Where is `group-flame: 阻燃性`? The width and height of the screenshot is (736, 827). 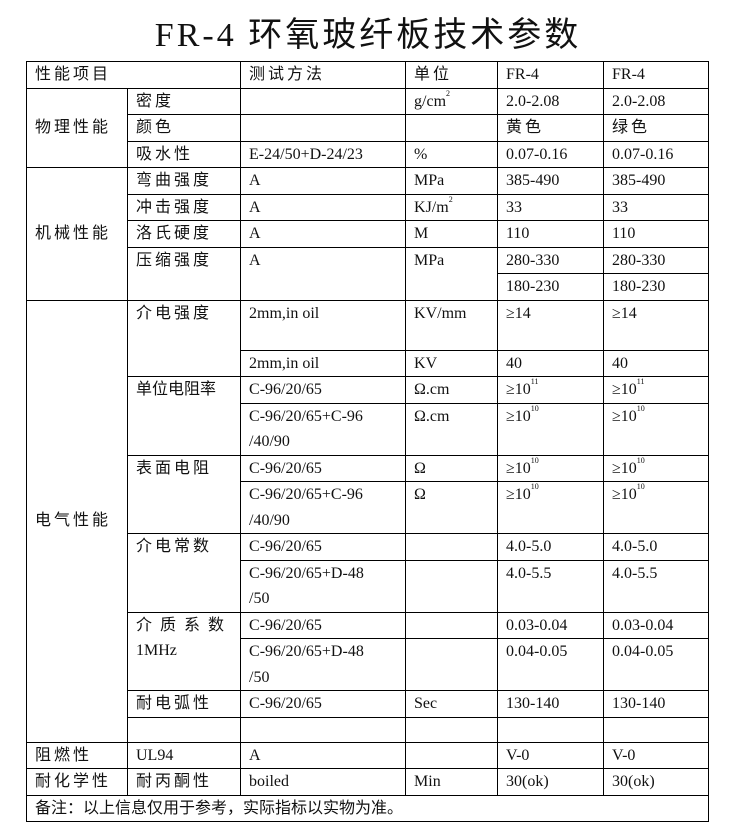
group-flame: 阻燃性 is located at coordinates (77, 755).